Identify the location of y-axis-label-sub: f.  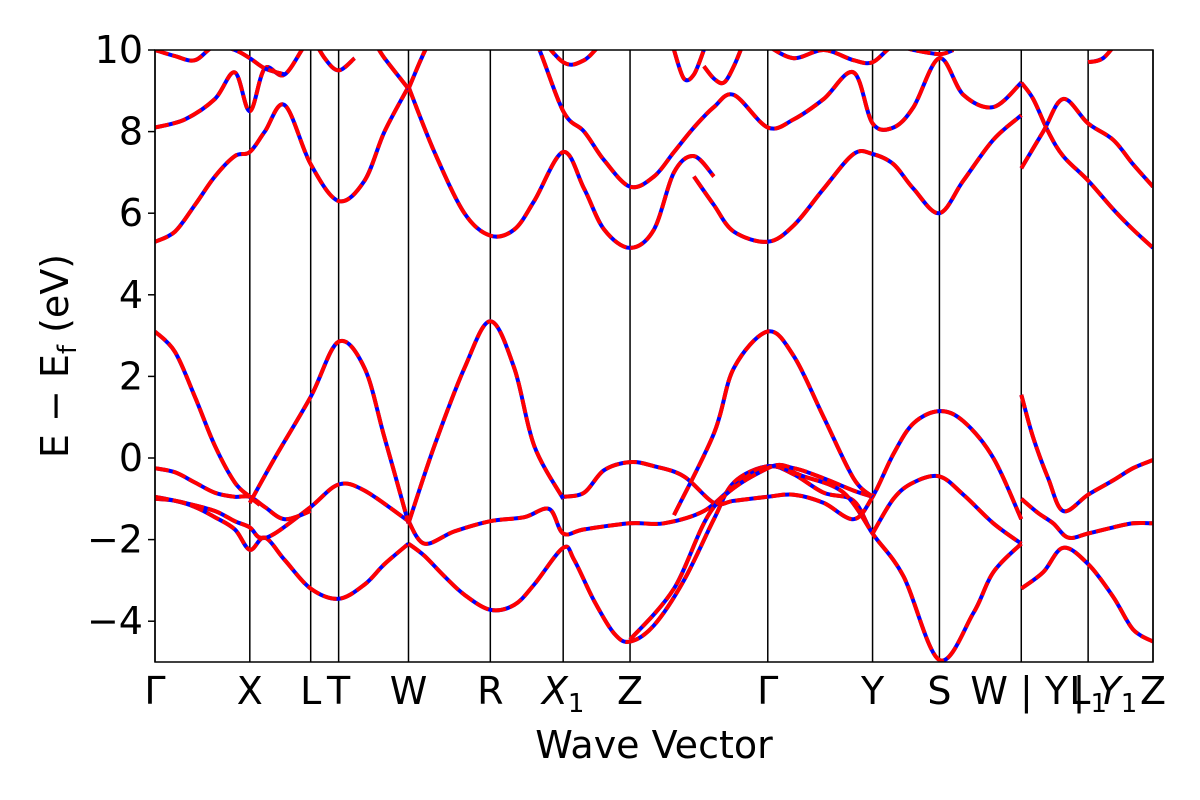
(68, 349).